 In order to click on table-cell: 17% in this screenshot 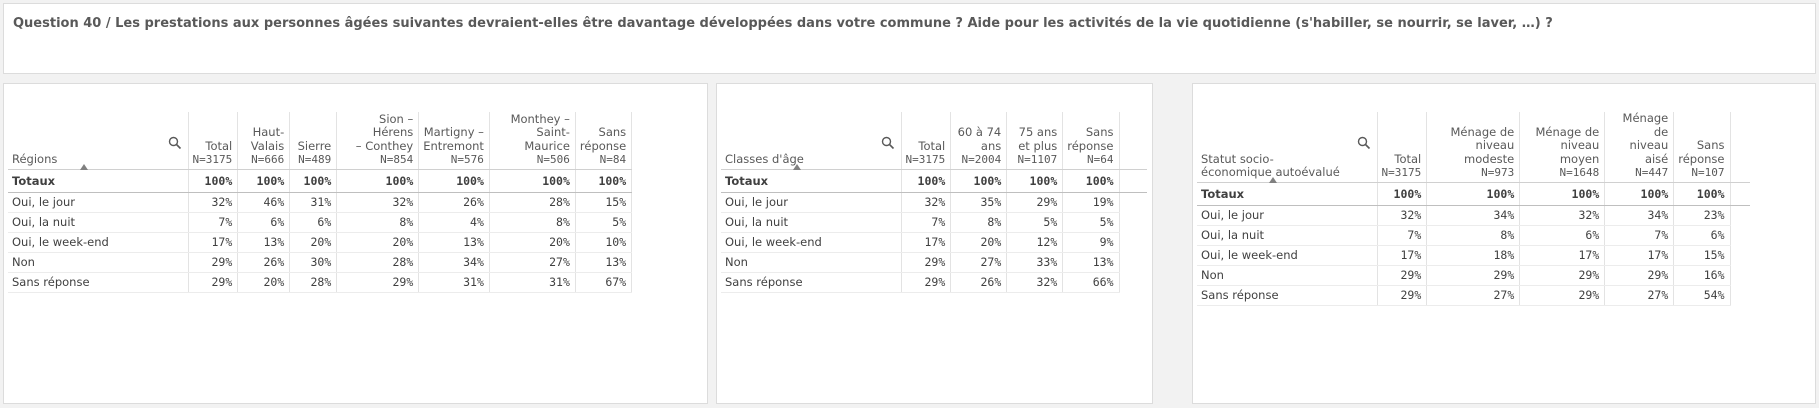, I will do `click(213, 242)`.